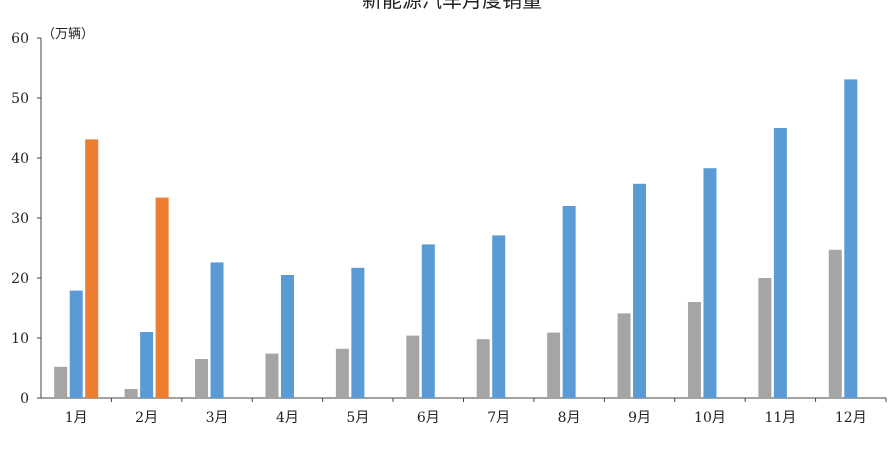 The image size is (896, 450). Describe the element at coordinates (287, 418) in the screenshot. I see `x-tick-label: 4月` at that location.